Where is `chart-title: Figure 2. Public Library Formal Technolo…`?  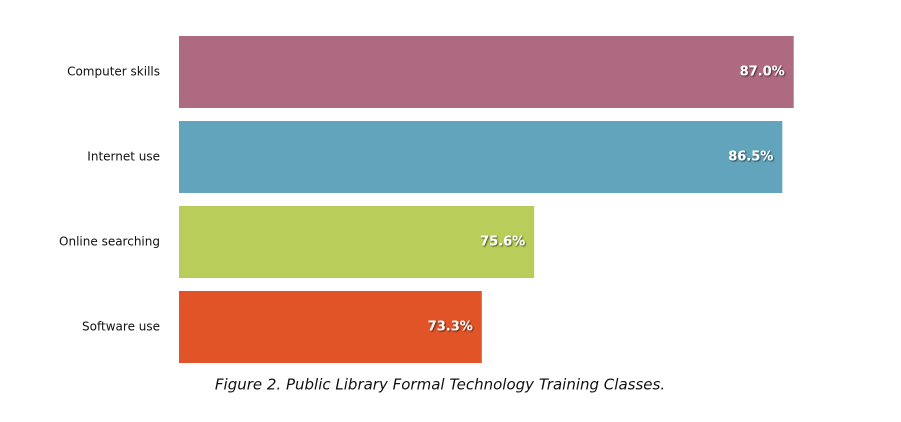
chart-title: Figure 2. Public Library Formal Technolo… is located at coordinates (440, 385).